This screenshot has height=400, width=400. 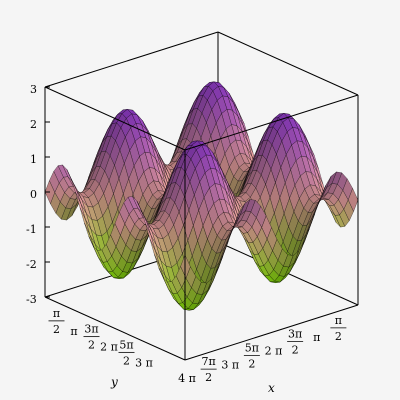 I want to click on z-tick-label: -3, so click(x=31, y=299).